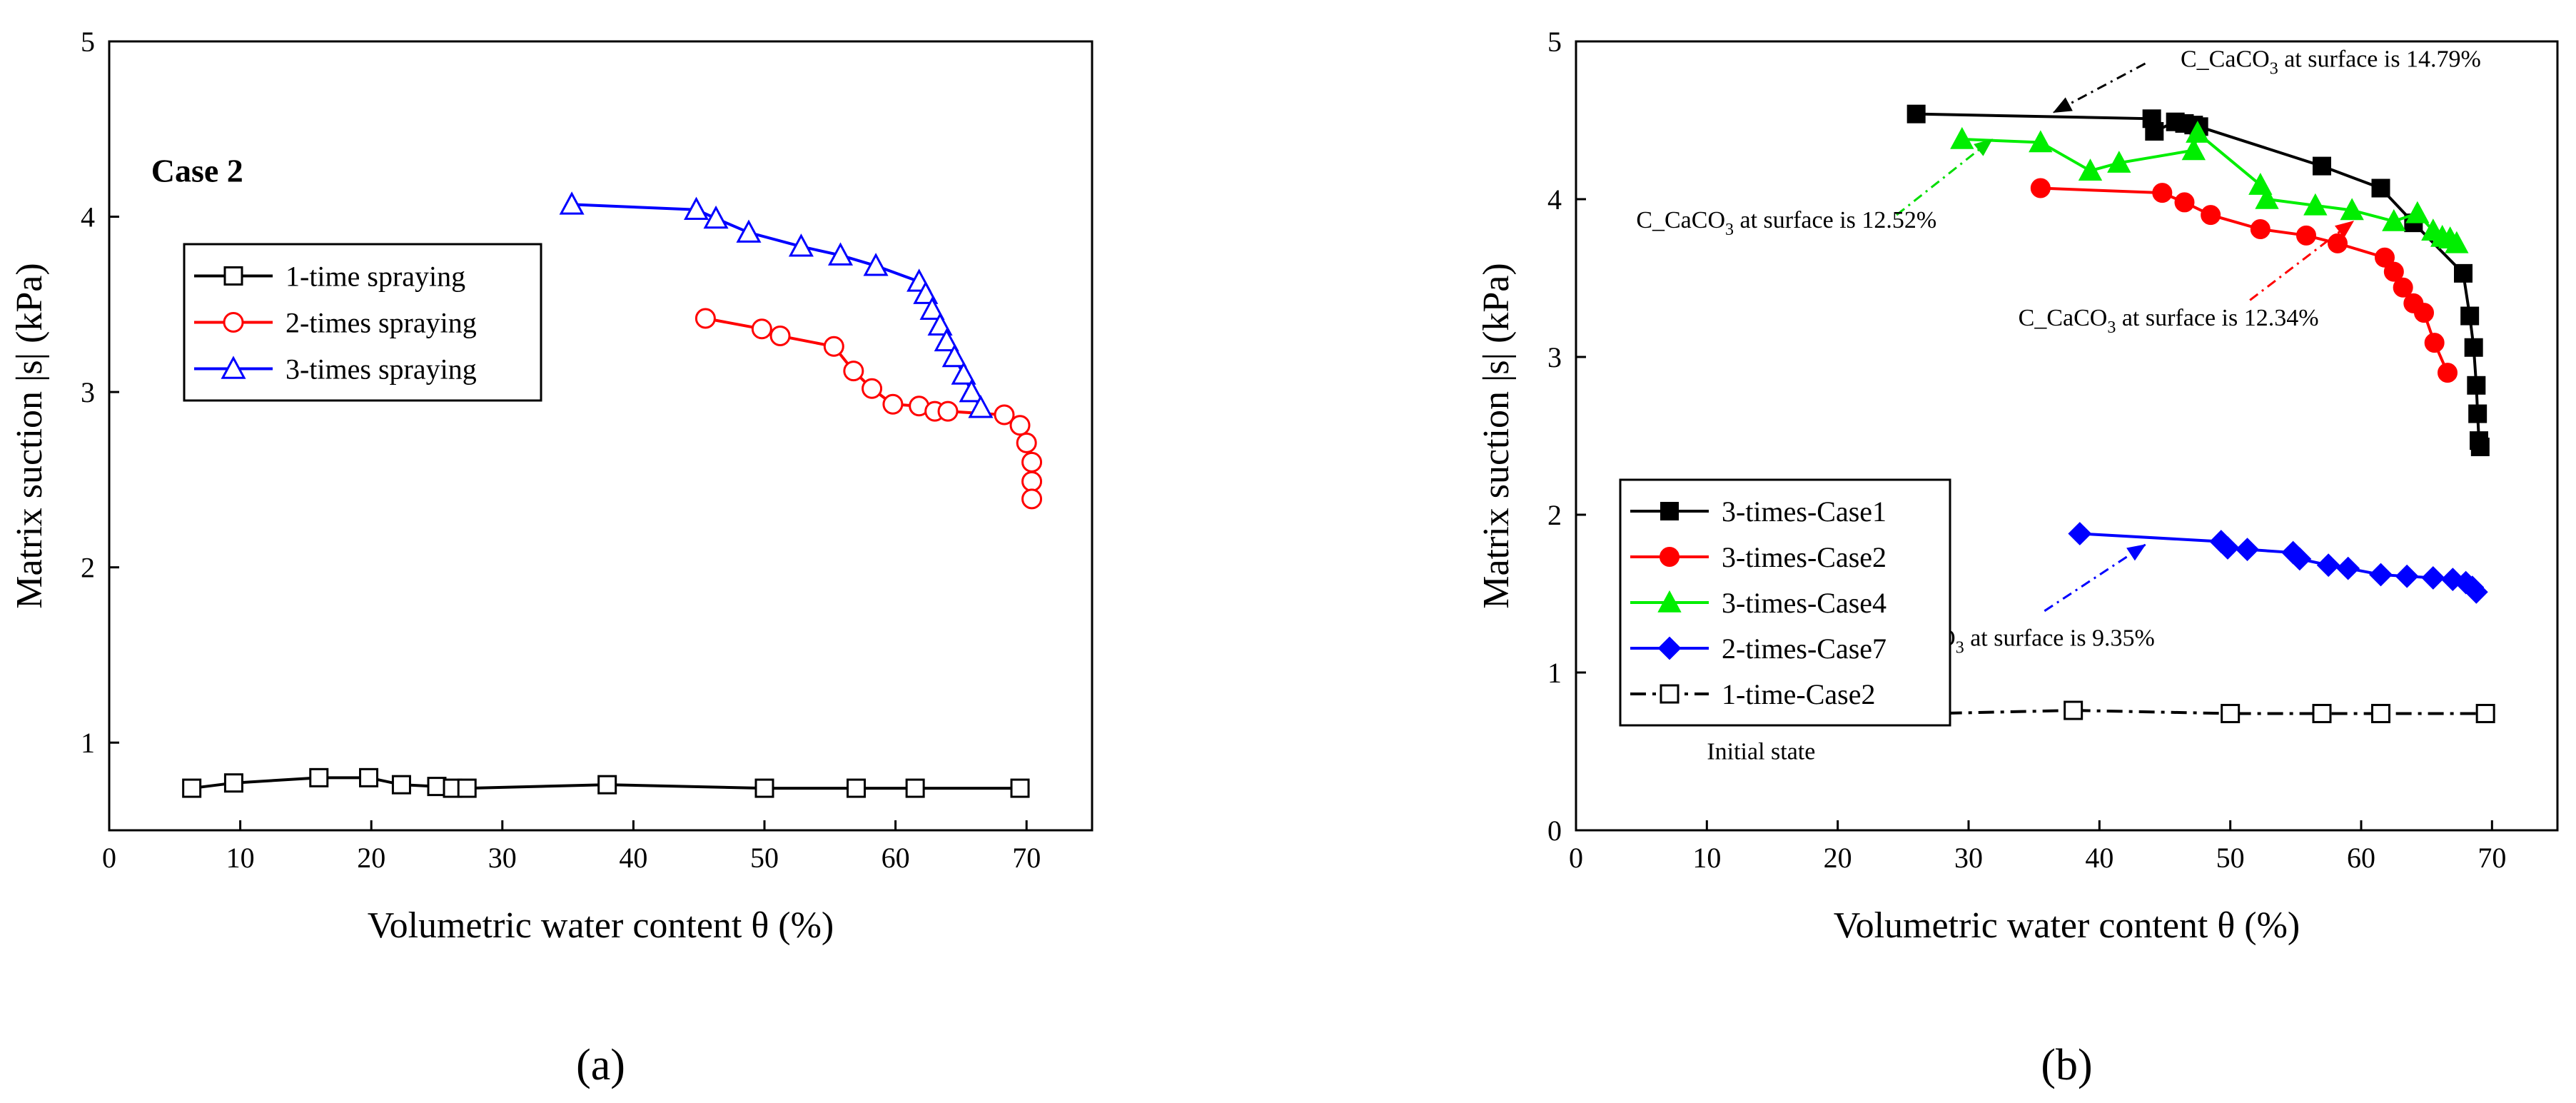 The image size is (2576, 1103). What do you see at coordinates (1554, 199) in the screenshot?
I see `y-tick-label: 4` at bounding box center [1554, 199].